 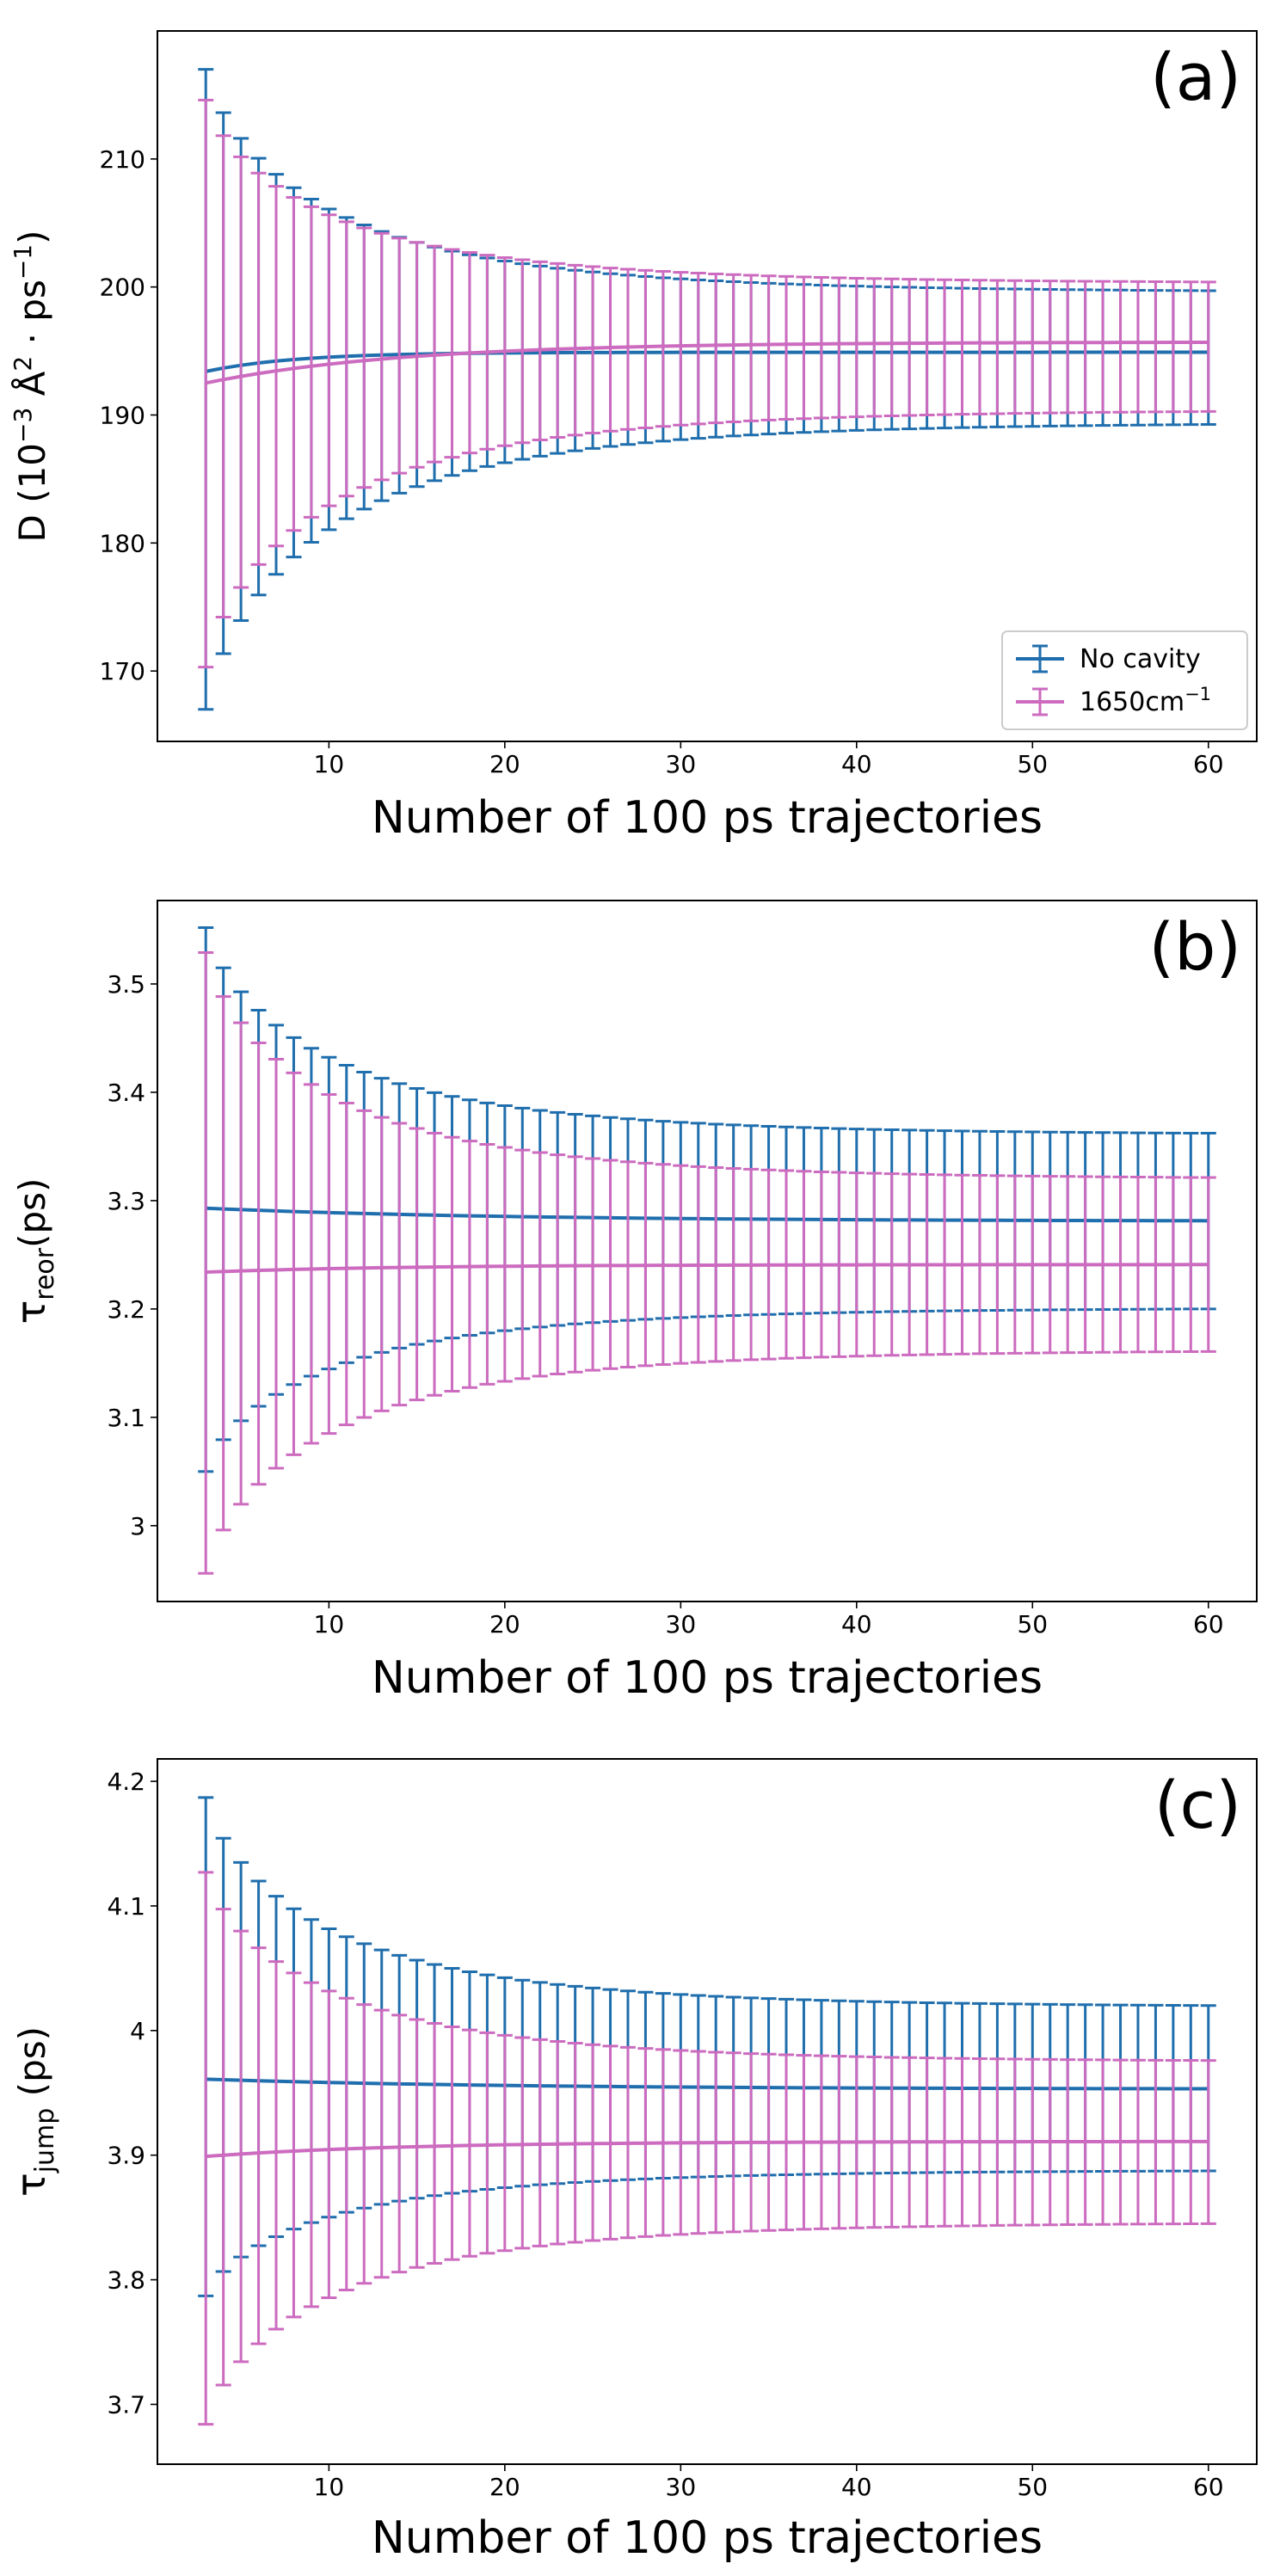 I want to click on y-tick-label: 3, so click(x=137, y=1526).